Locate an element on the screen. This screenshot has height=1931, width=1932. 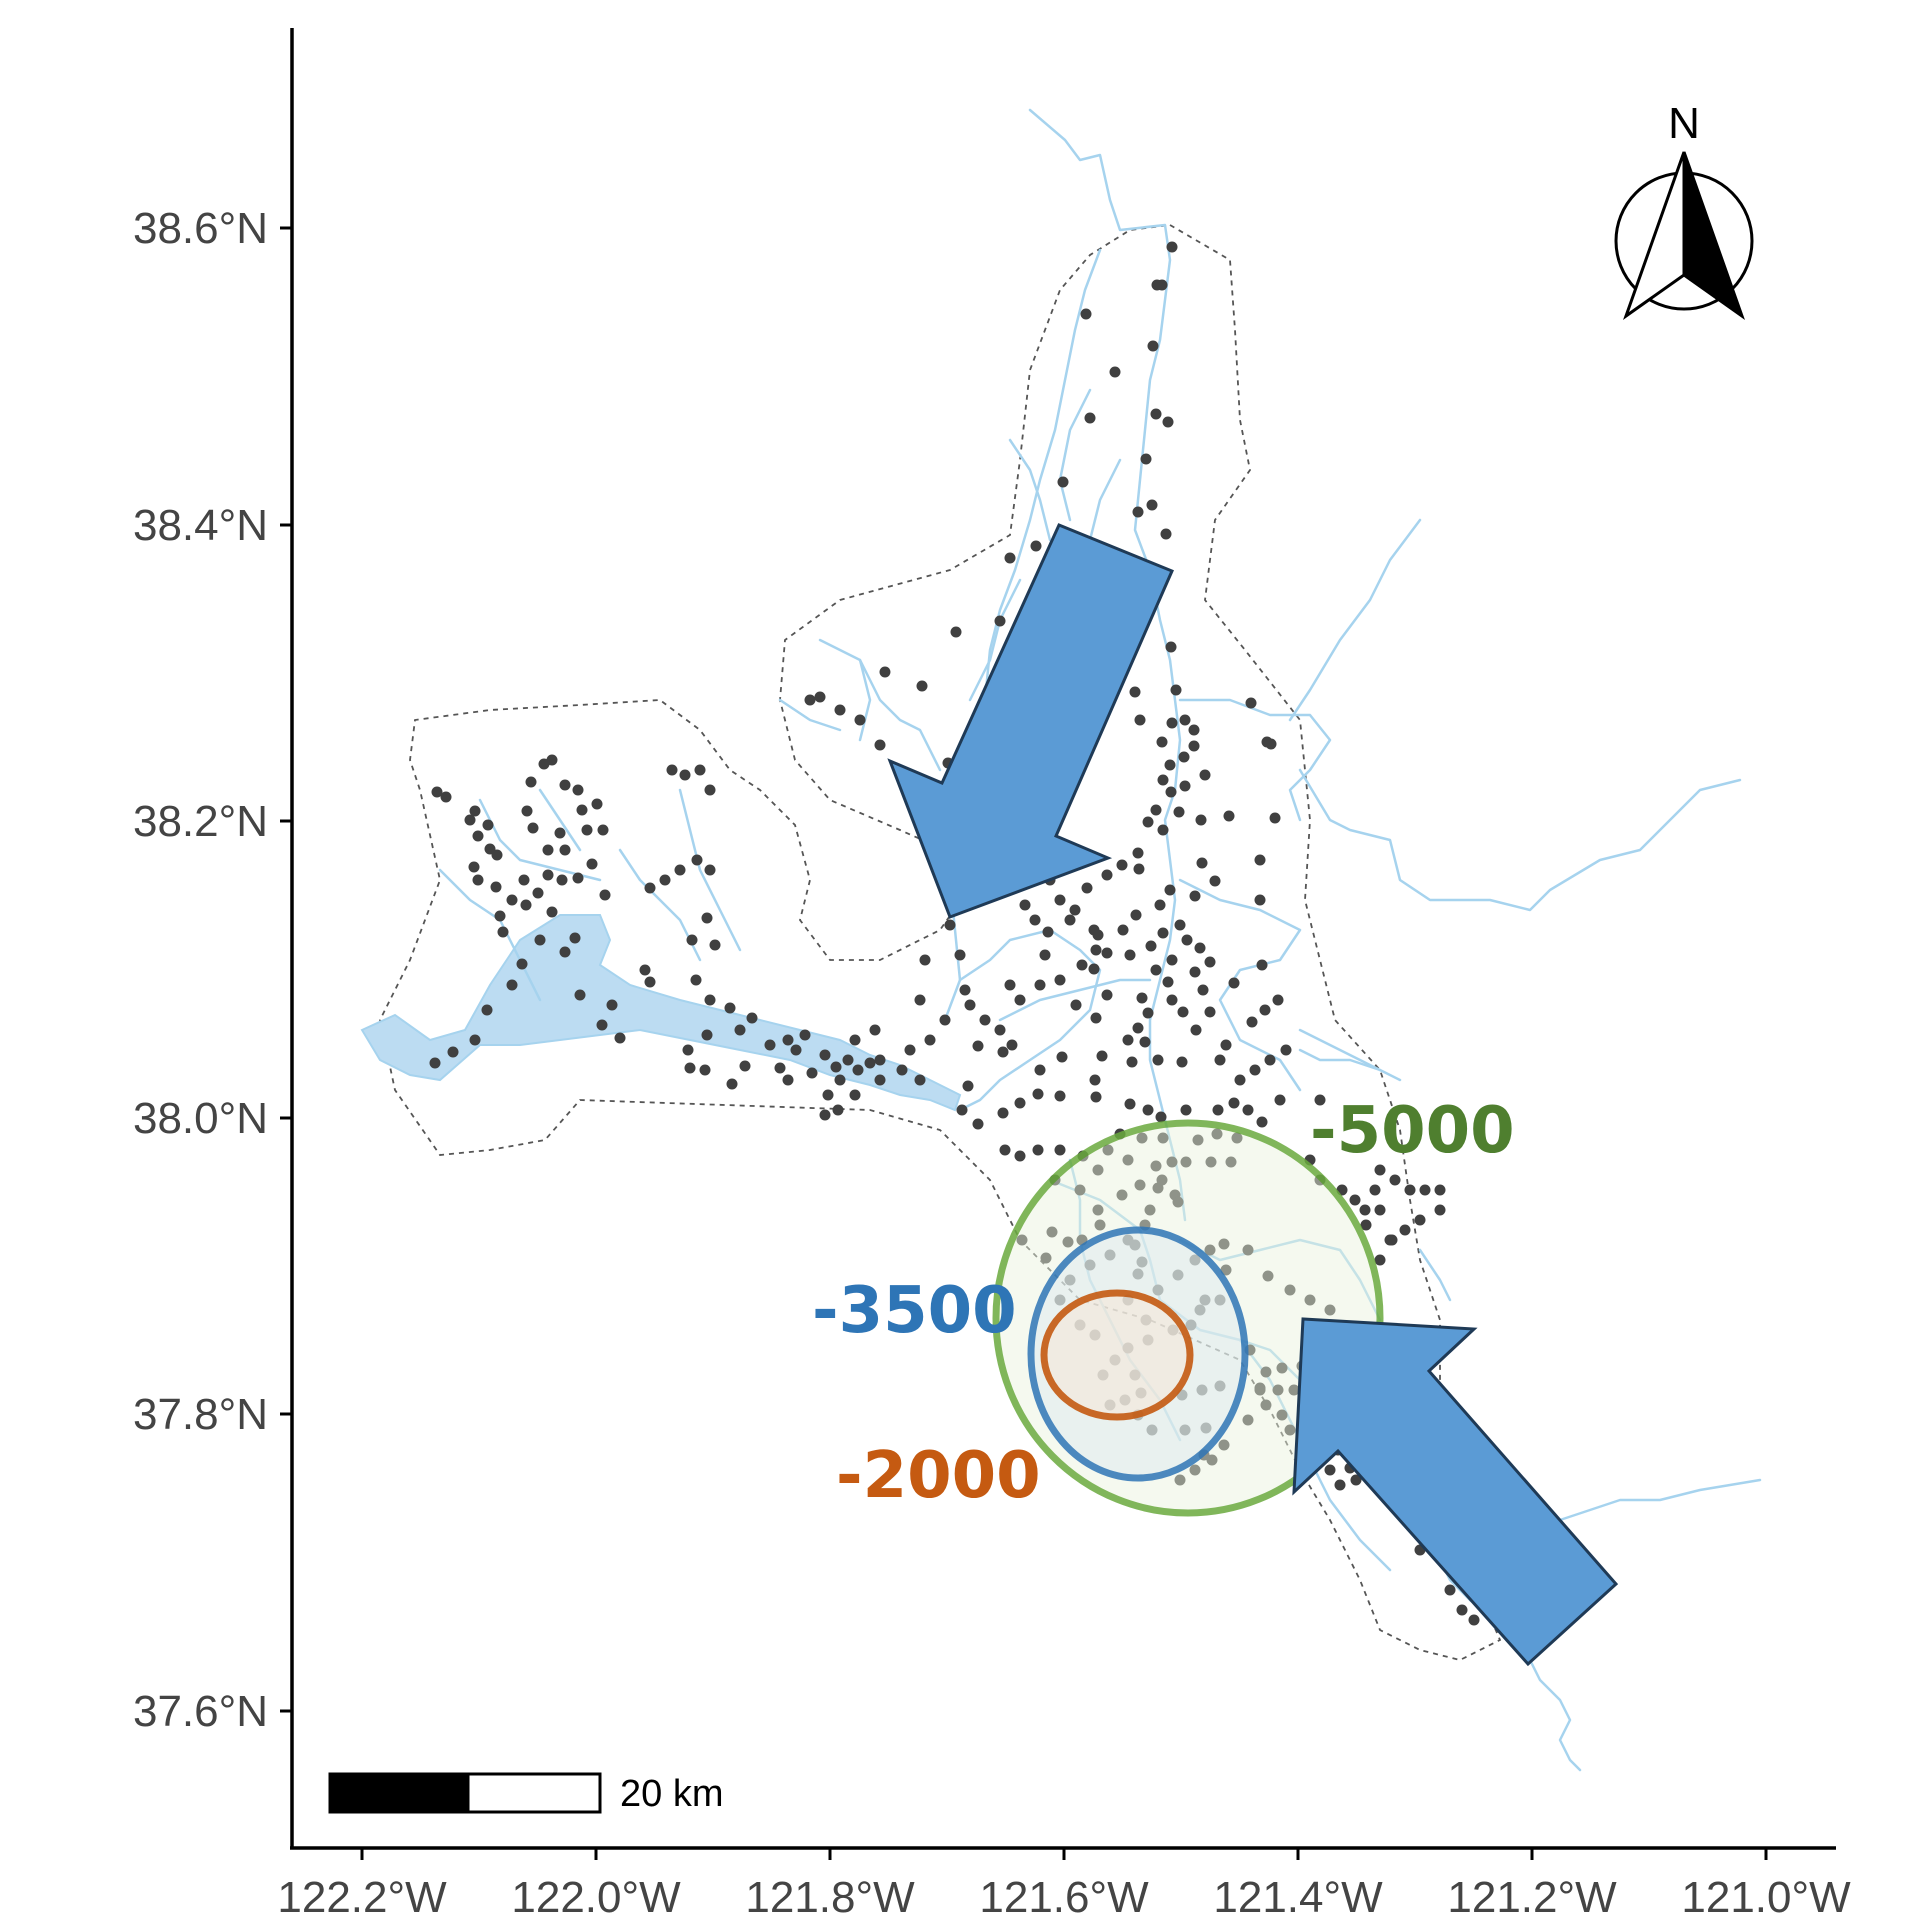
y-tick-label: 38.0°N is located at coordinates (200, 1118).